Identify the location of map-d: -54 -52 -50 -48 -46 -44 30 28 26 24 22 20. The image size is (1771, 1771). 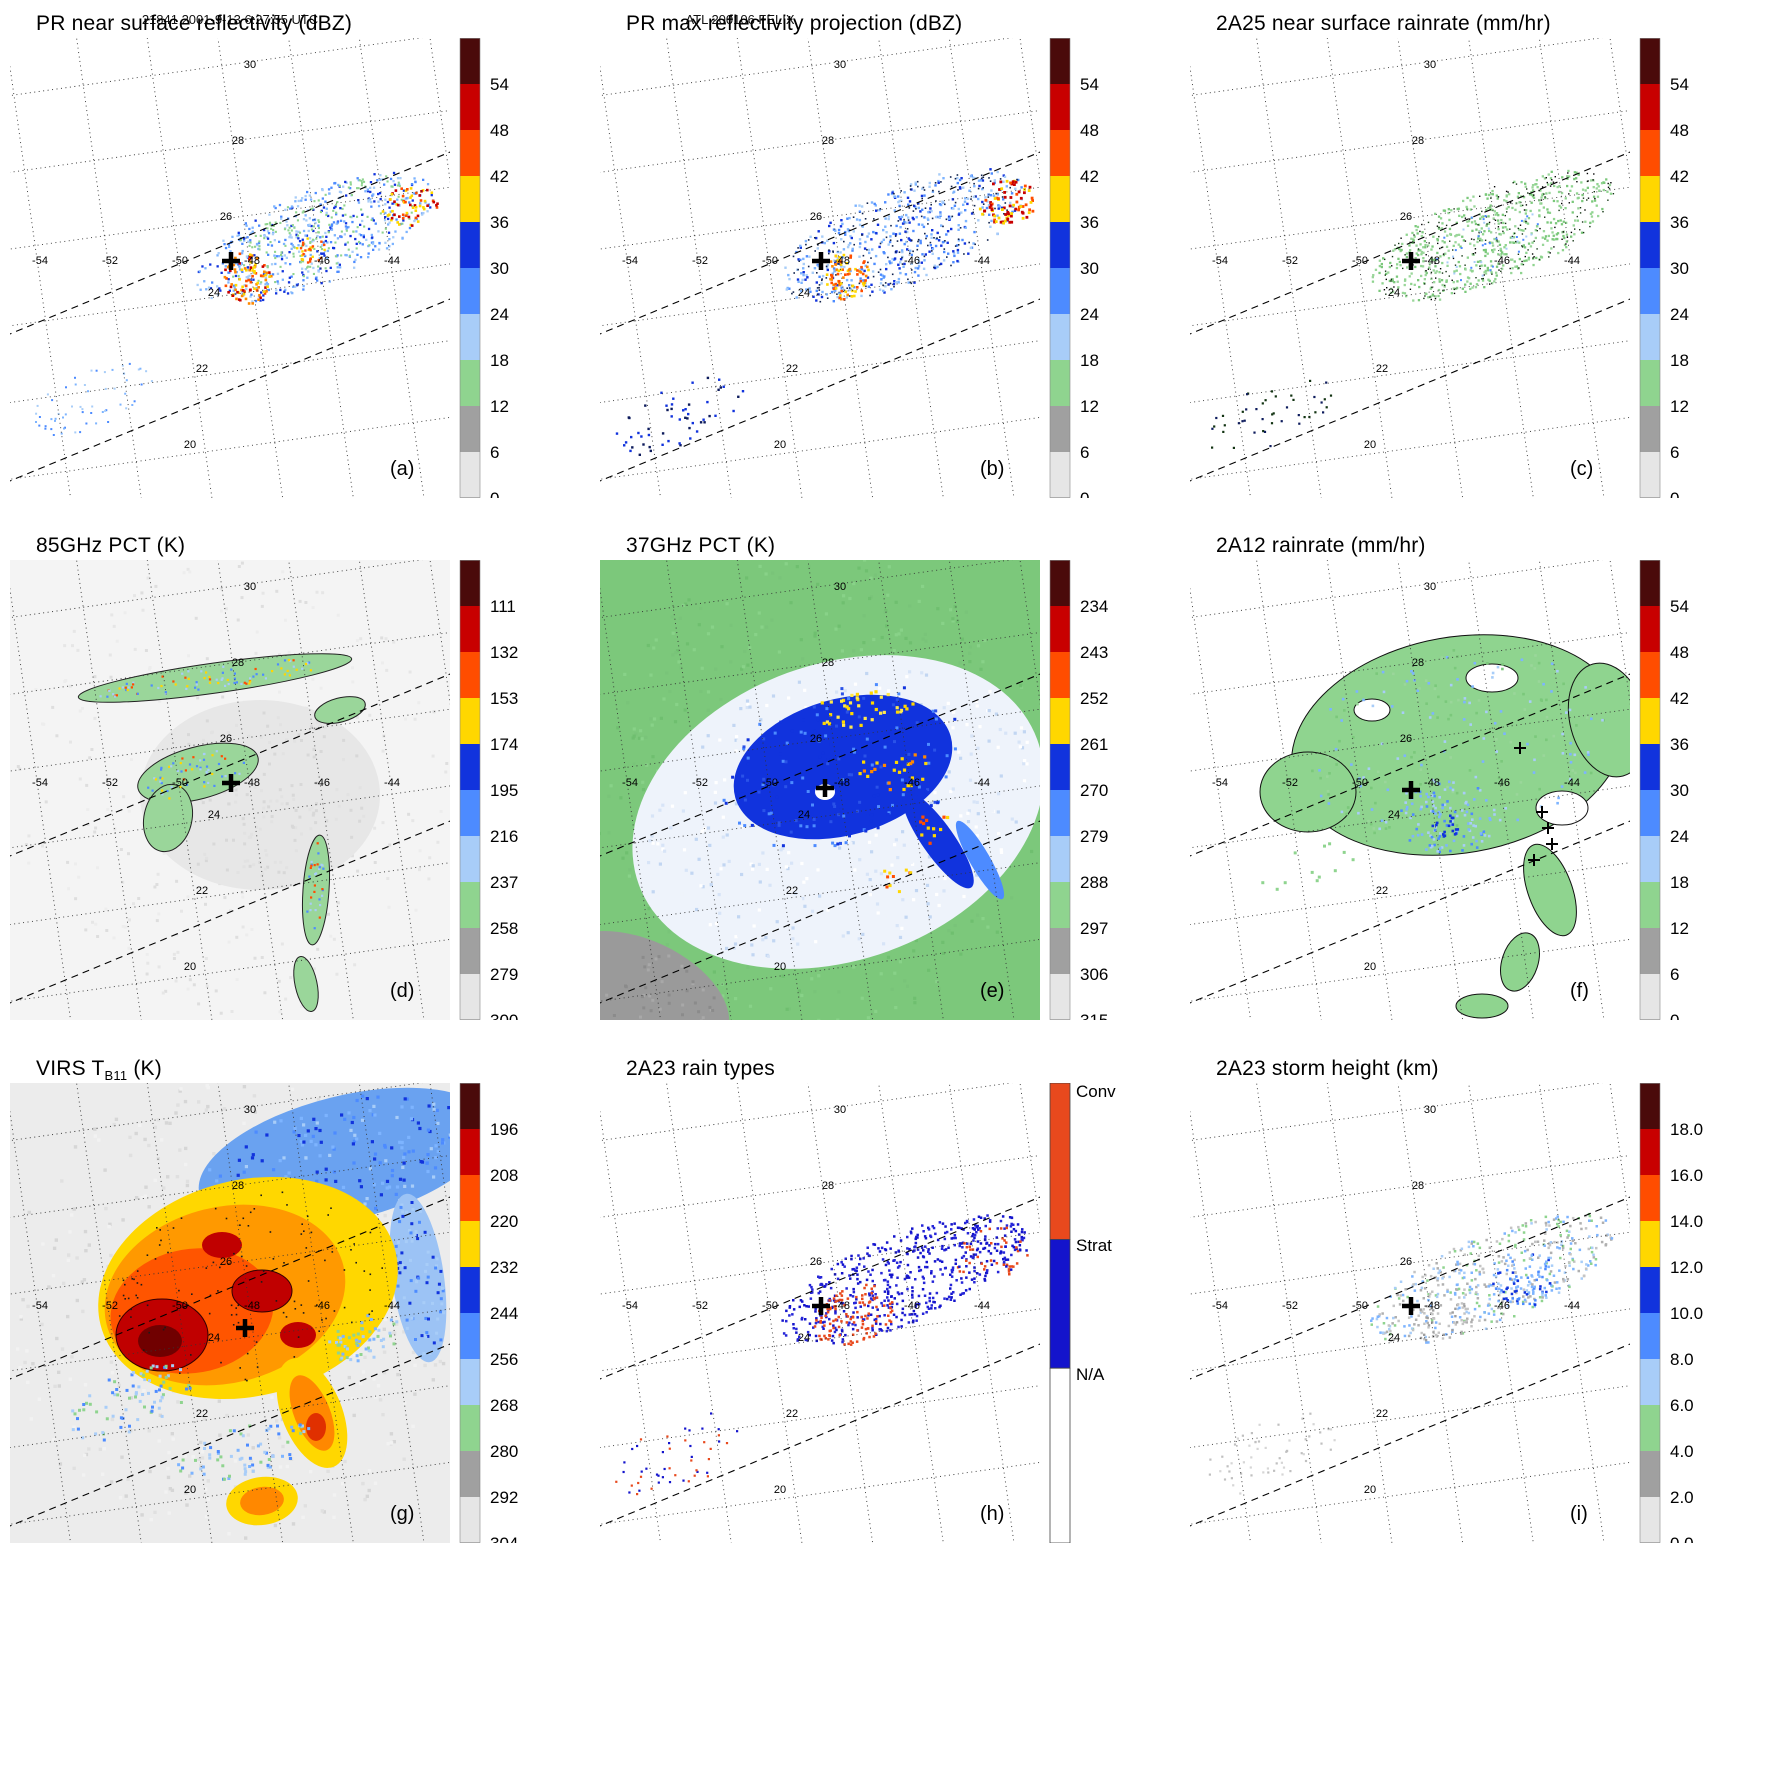
(230, 790).